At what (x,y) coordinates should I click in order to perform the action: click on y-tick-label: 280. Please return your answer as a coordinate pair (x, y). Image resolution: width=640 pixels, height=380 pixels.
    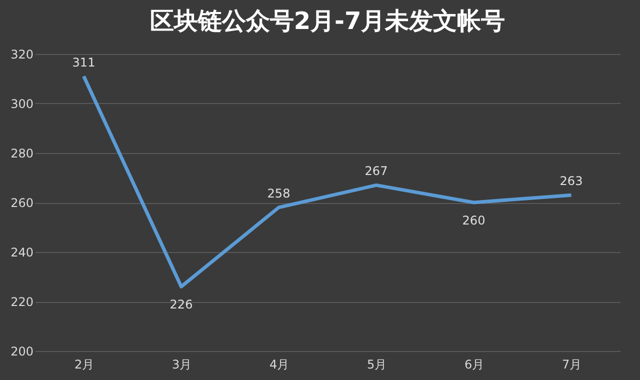
    Looking at the image, I should click on (22, 153).